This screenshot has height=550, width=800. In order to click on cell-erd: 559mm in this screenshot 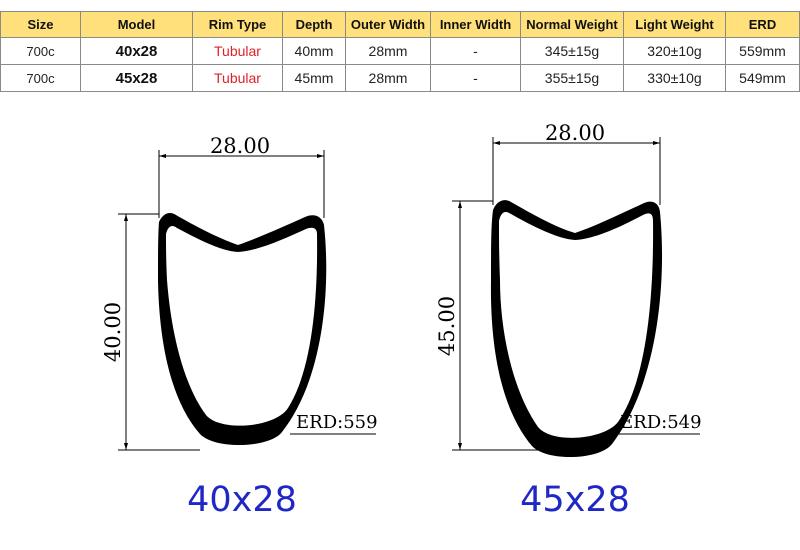, I will do `click(762, 51)`.